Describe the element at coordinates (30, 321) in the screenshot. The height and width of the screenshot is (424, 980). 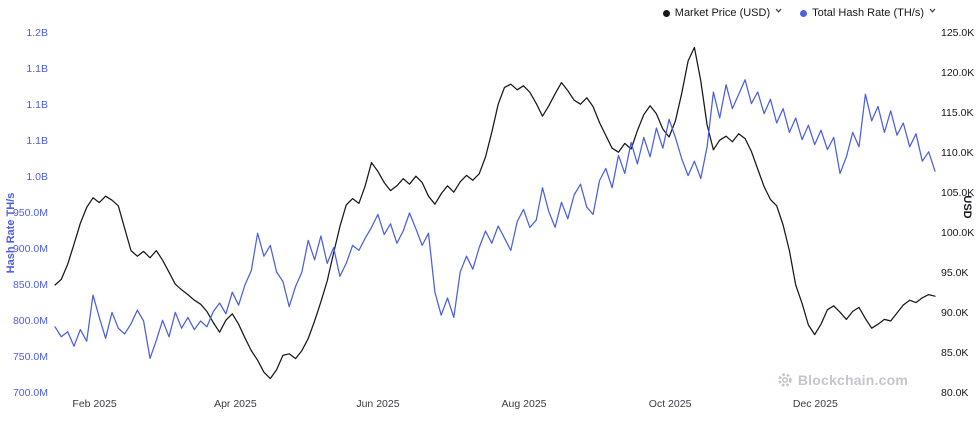
I see `left-axis-tick-label: 800.0M` at that location.